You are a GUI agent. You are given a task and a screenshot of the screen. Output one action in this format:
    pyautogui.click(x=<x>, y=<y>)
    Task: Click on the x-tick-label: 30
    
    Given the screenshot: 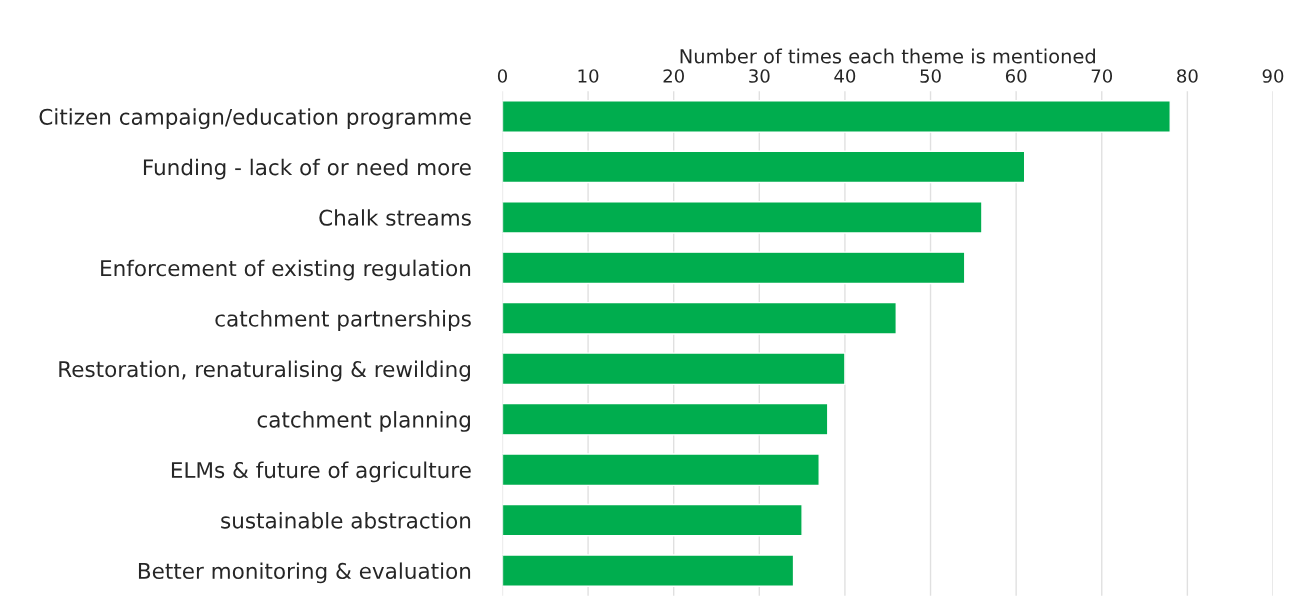 What is the action you would take?
    pyautogui.click(x=759, y=76)
    